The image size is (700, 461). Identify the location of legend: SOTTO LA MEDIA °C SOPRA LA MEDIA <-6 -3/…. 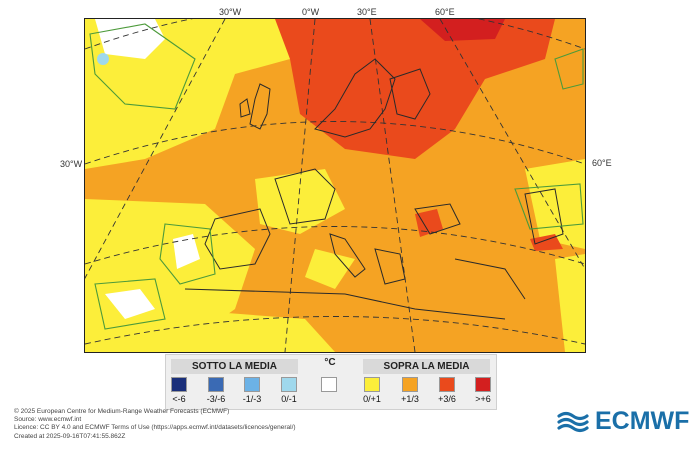
(331, 382).